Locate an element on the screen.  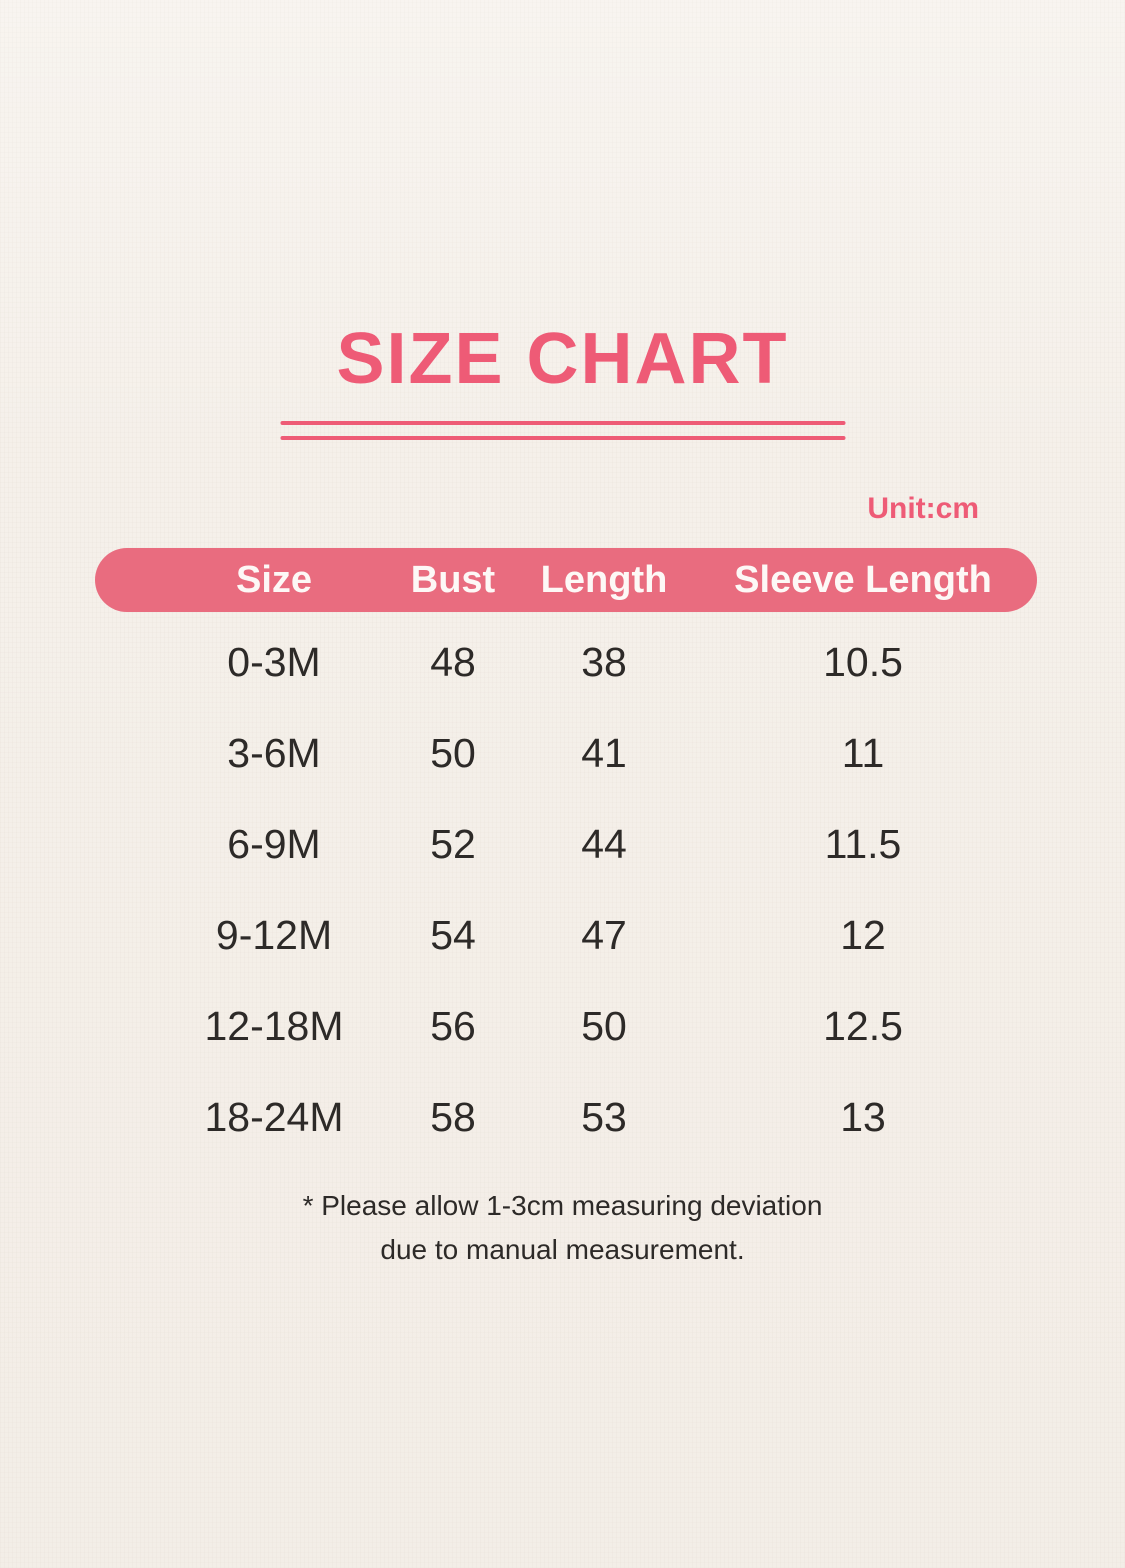
column-header-bust: Bust is located at coordinates (453, 579).